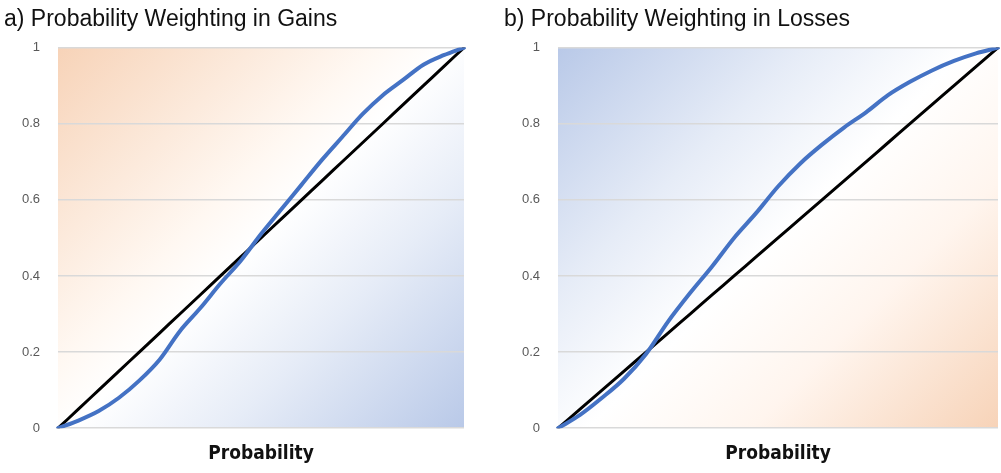  Describe the element at coordinates (677, 18) in the screenshot. I see `chart-title: b) Probability Weighting in Losses` at that location.